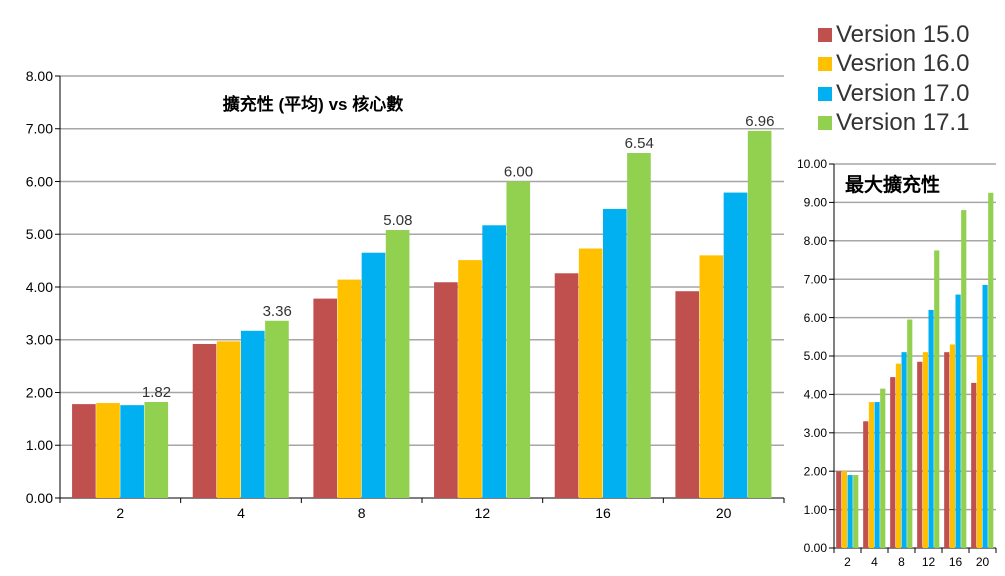 This screenshot has width=1005, height=576. Describe the element at coordinates (903, 64) in the screenshot. I see `legend-label: Vesrion 16.0` at that location.